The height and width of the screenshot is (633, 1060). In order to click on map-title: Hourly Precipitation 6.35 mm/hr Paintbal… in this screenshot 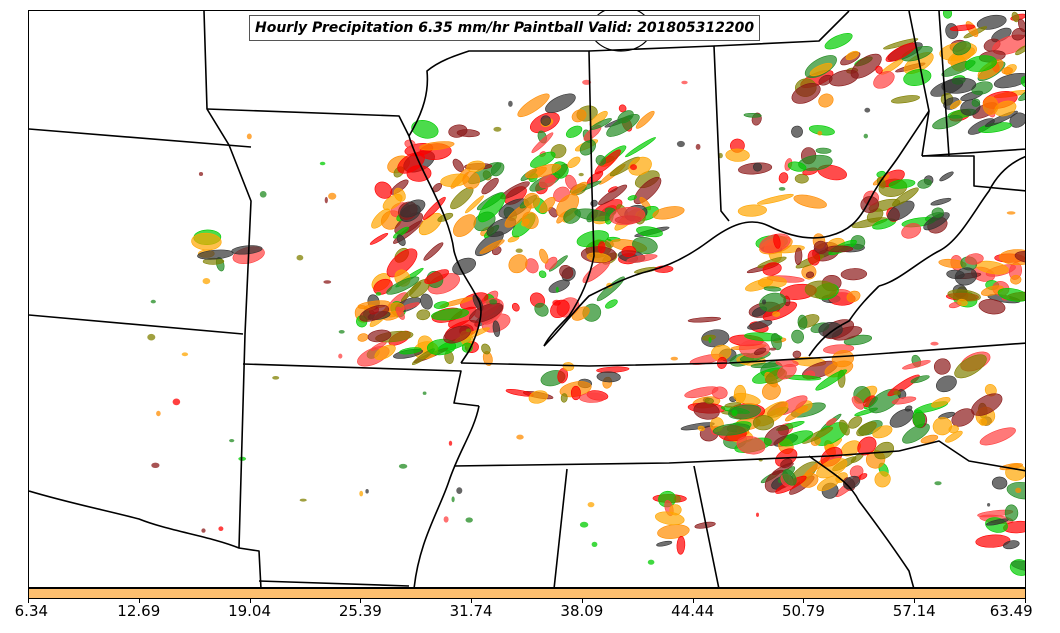, I will do `click(505, 28)`.